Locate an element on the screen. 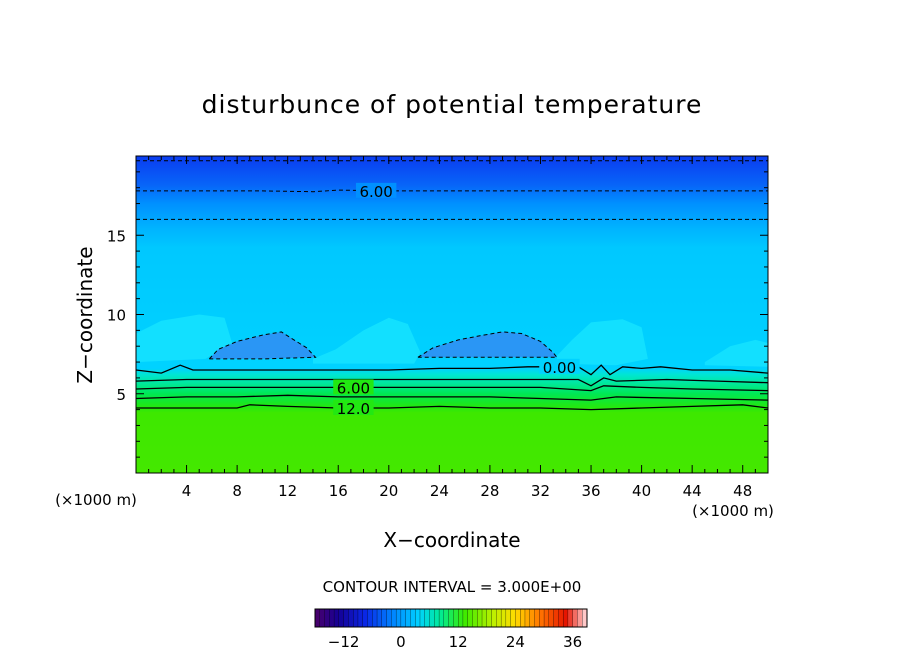 The height and width of the screenshot is (654, 904). colorbar-tick-label: −12 is located at coordinates (344, 642).